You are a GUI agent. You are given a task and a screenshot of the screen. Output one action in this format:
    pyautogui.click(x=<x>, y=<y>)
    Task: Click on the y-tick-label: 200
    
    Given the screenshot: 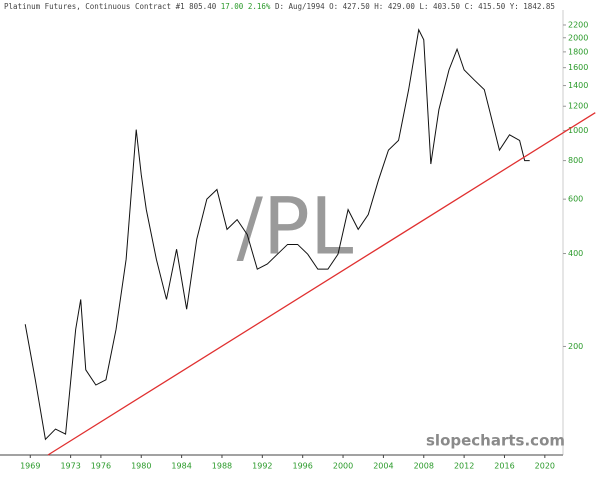 What is the action you would take?
    pyautogui.click(x=575, y=346)
    